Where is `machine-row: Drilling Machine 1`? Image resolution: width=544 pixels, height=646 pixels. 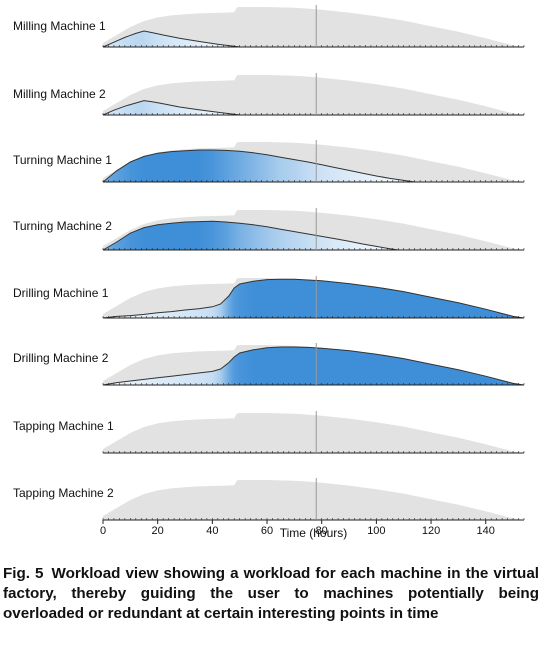
machine-row: Drilling Machine 1 is located at coordinates (269, 297).